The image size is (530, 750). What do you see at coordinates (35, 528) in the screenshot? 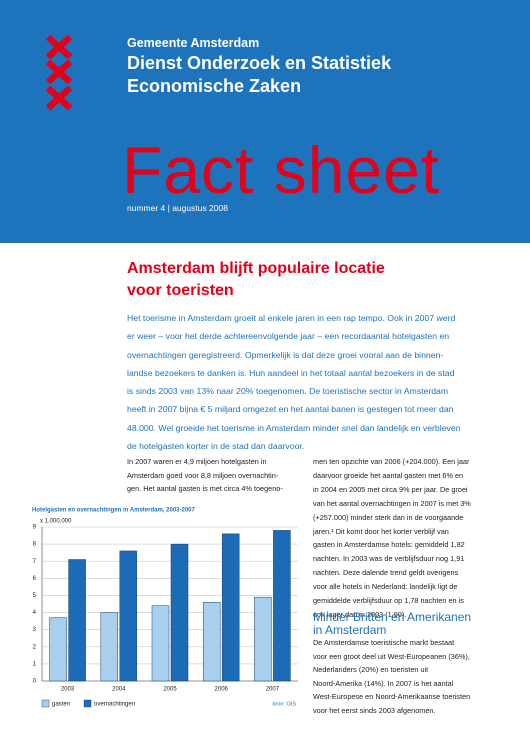
I see `y-tick-label: 9` at bounding box center [35, 528].